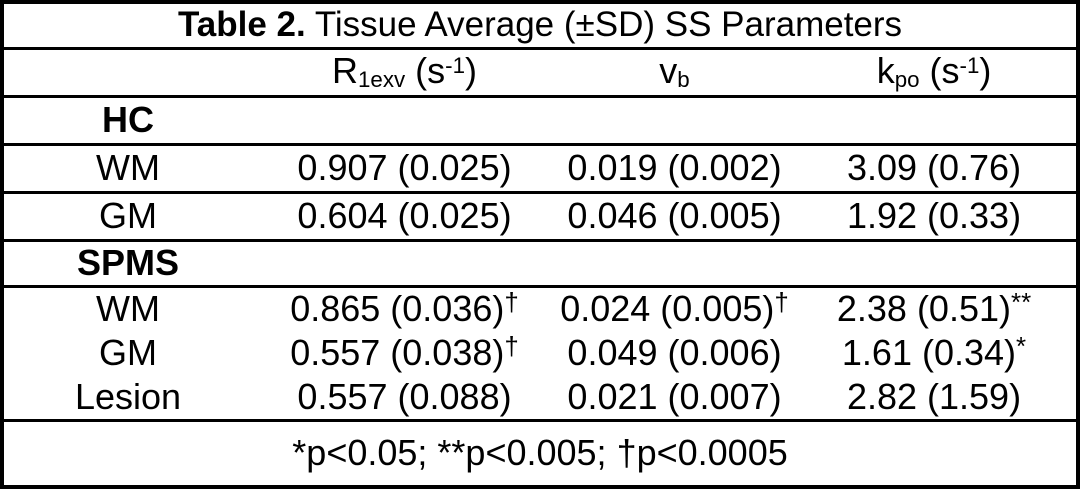 The height and width of the screenshot is (489, 1080). I want to click on cell-hc-gm-r1exv: 0.604 (0.025), so click(404, 217).